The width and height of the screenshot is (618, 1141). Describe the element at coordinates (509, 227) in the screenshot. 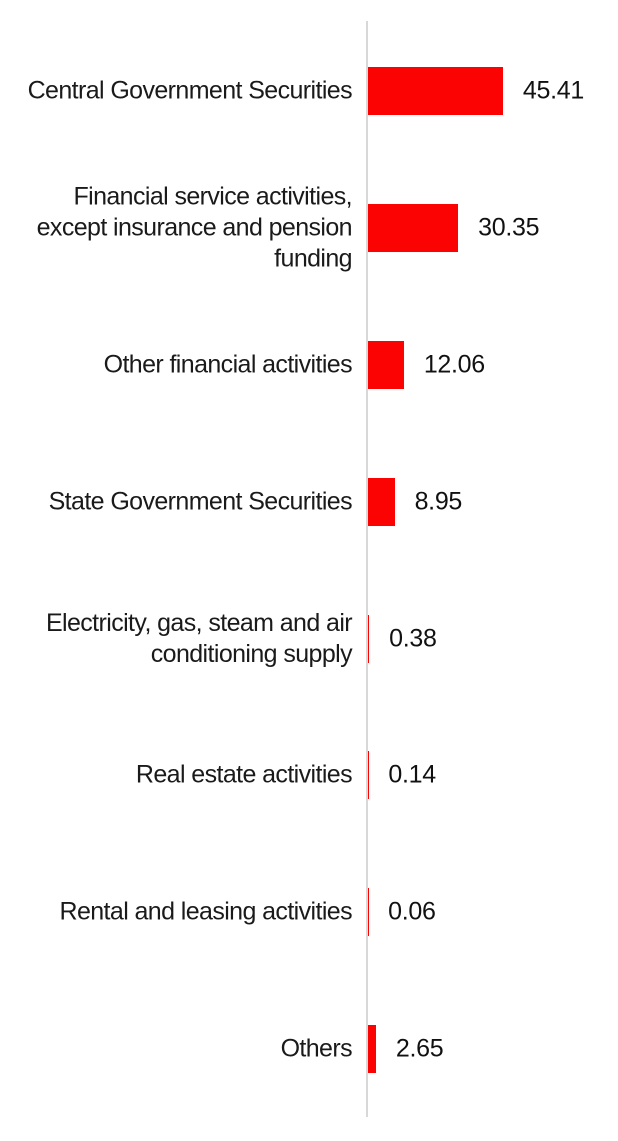

I see `value-label: 30.35` at that location.